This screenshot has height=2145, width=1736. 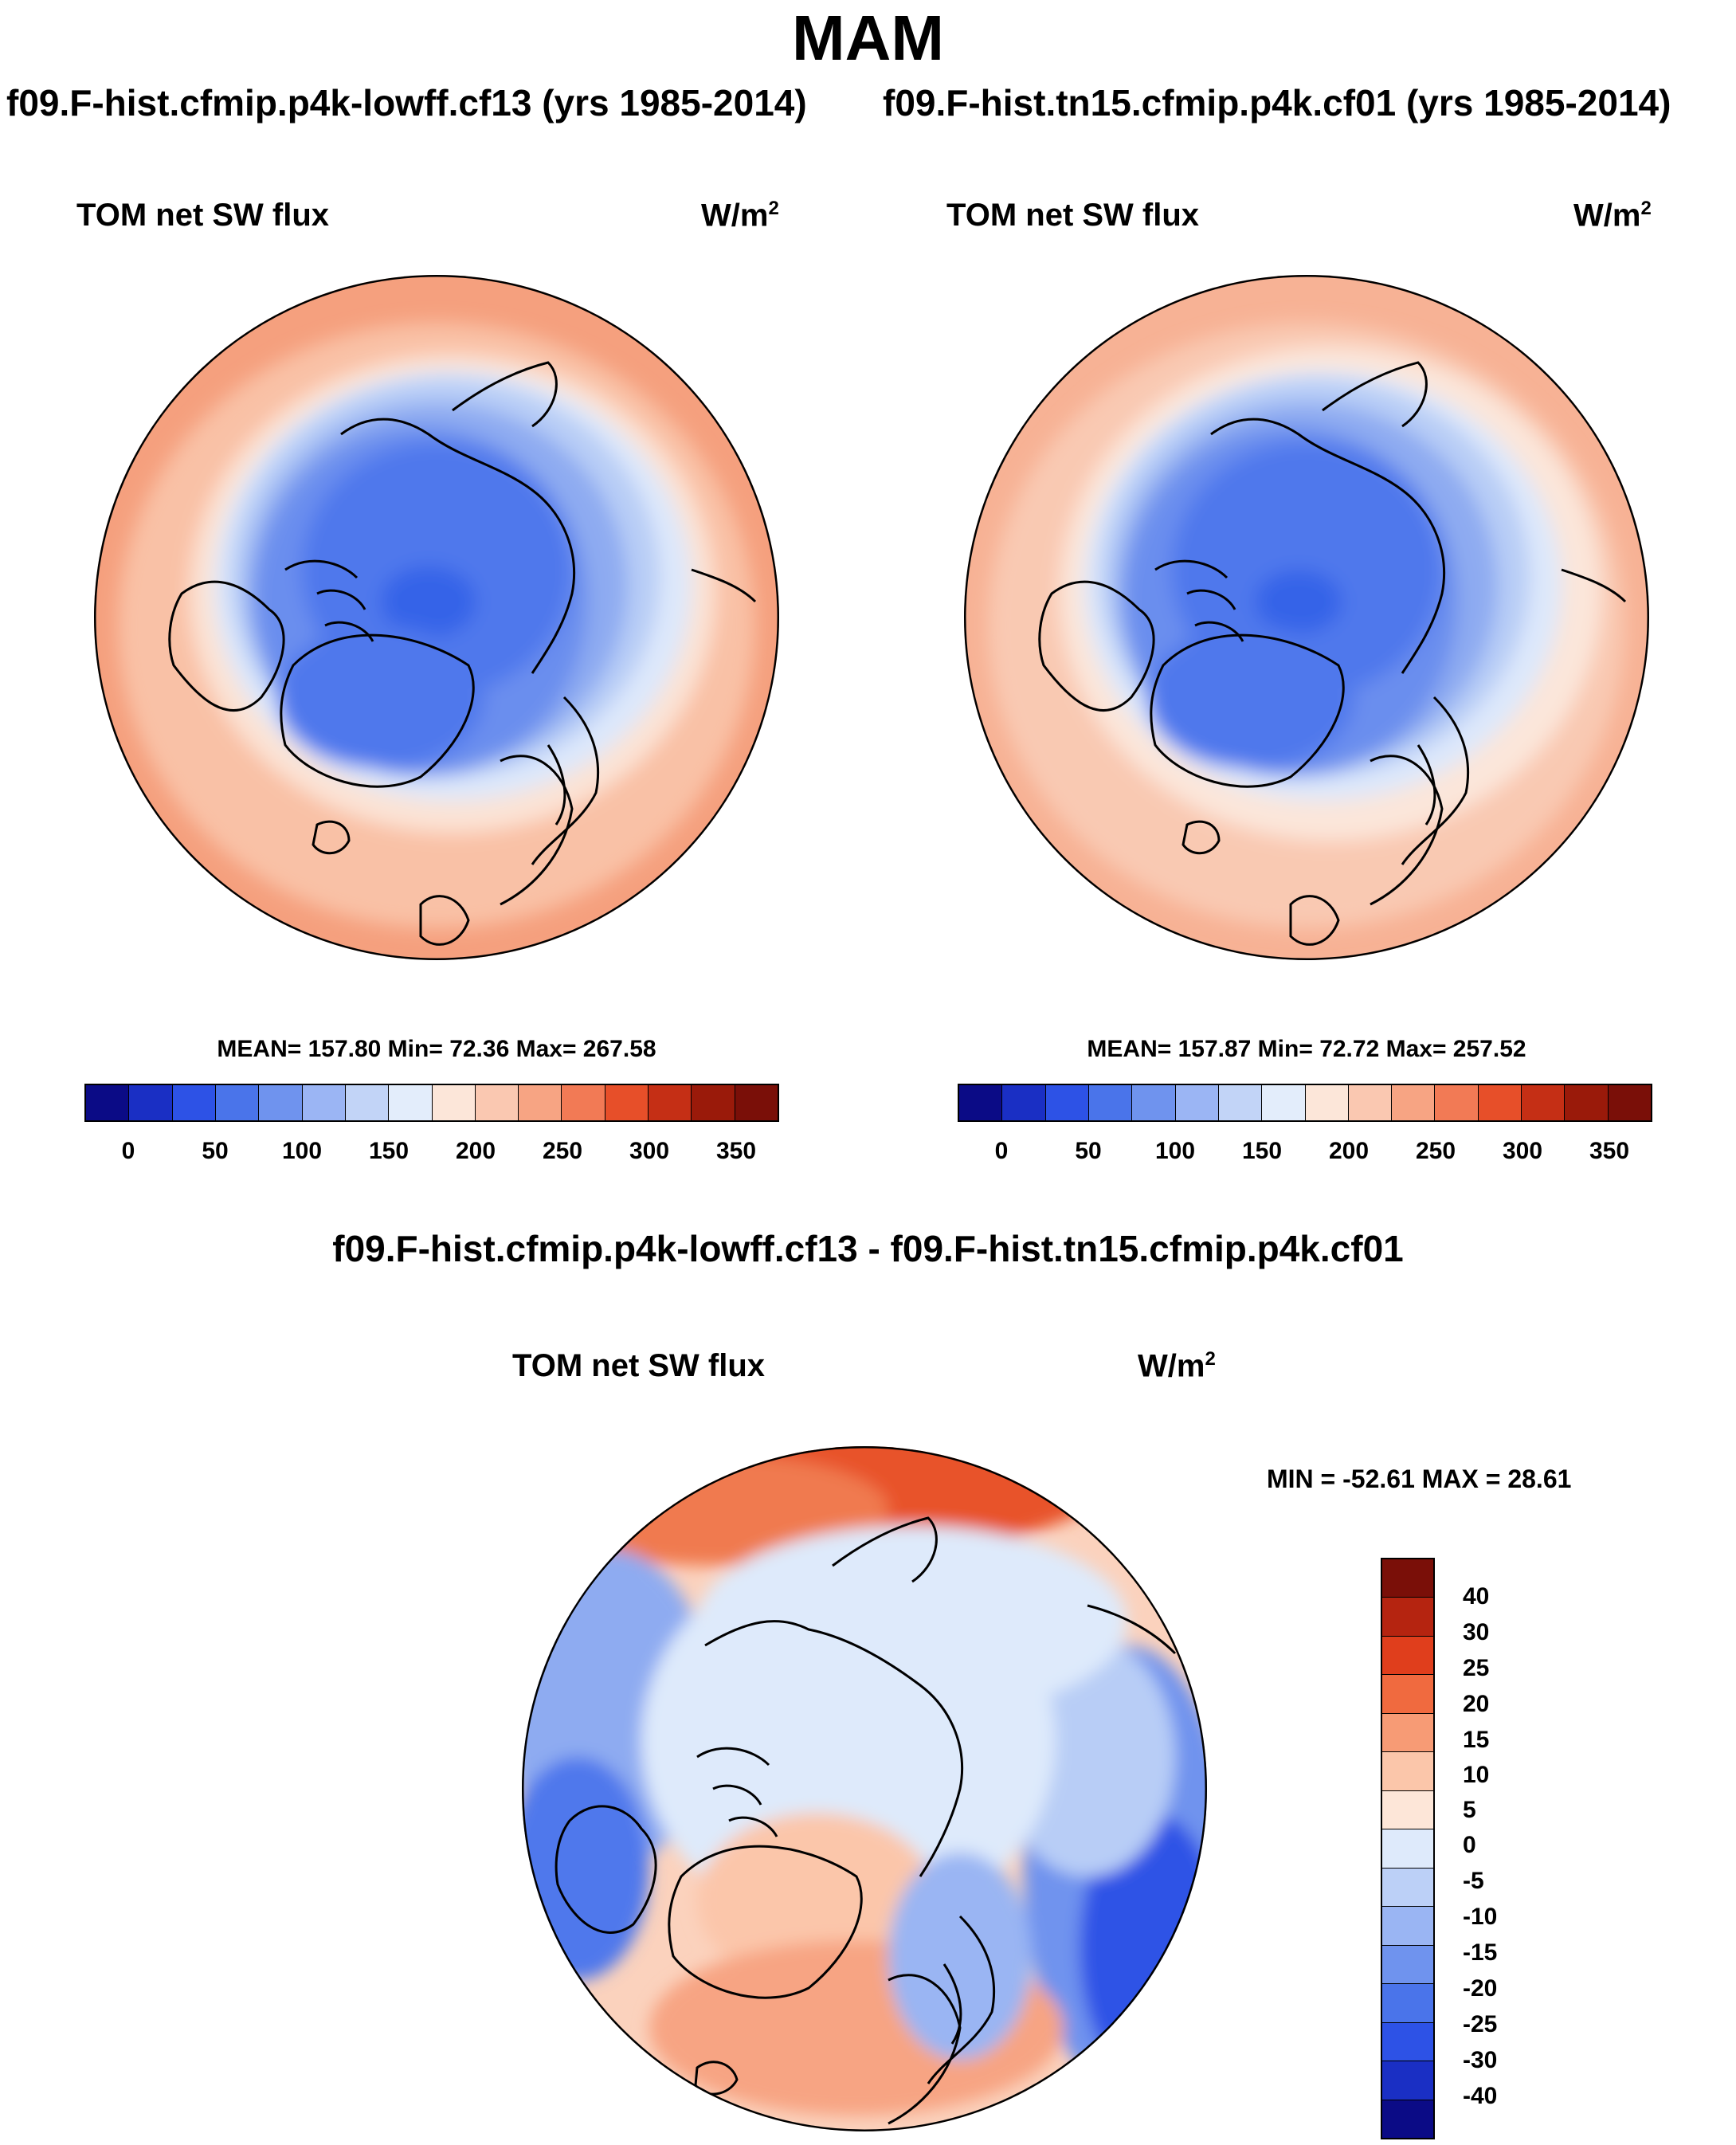 What do you see at coordinates (1480, 2060) in the screenshot?
I see `colorbar-tick: -30` at bounding box center [1480, 2060].